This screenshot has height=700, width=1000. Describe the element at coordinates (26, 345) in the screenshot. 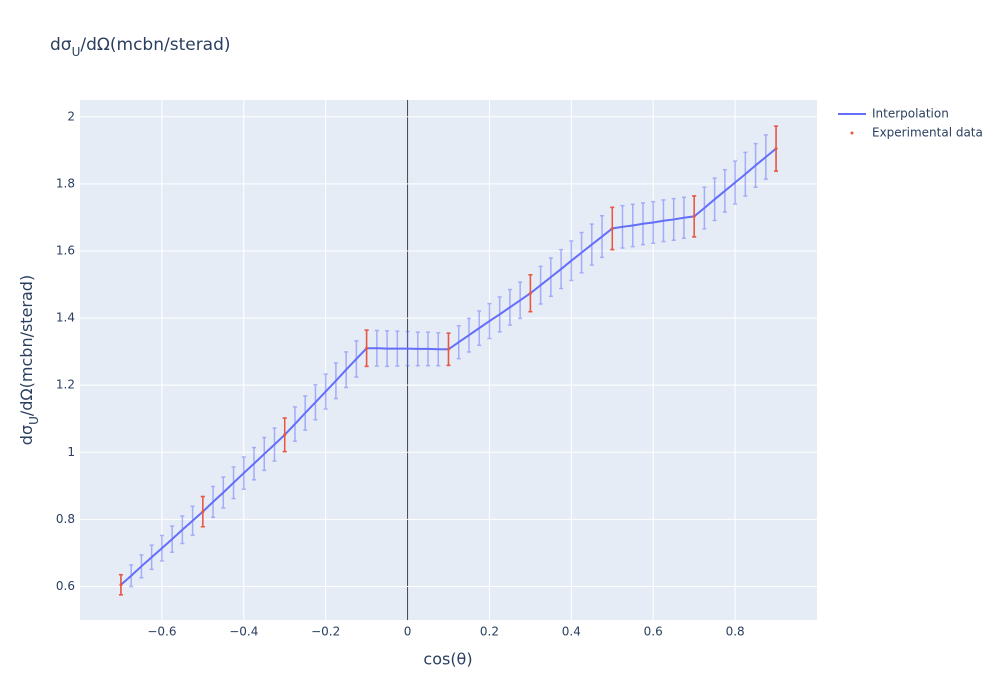

I see `label-part: /dΩ(mcbn/sterad)` at that location.